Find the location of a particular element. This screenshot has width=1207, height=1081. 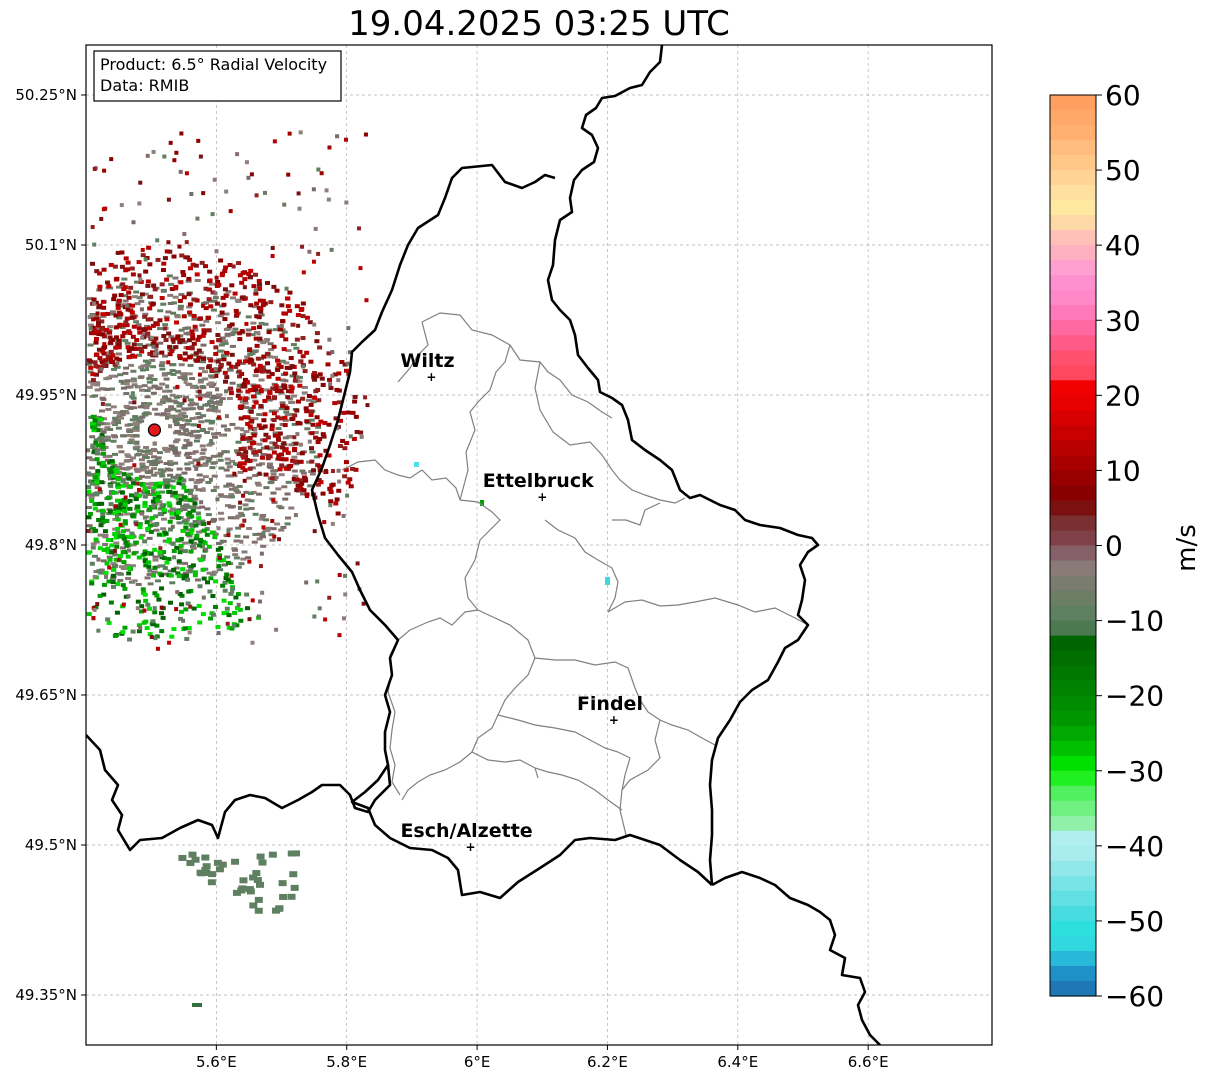

colorbar-tick-label: −10 is located at coordinates (1134, 621).